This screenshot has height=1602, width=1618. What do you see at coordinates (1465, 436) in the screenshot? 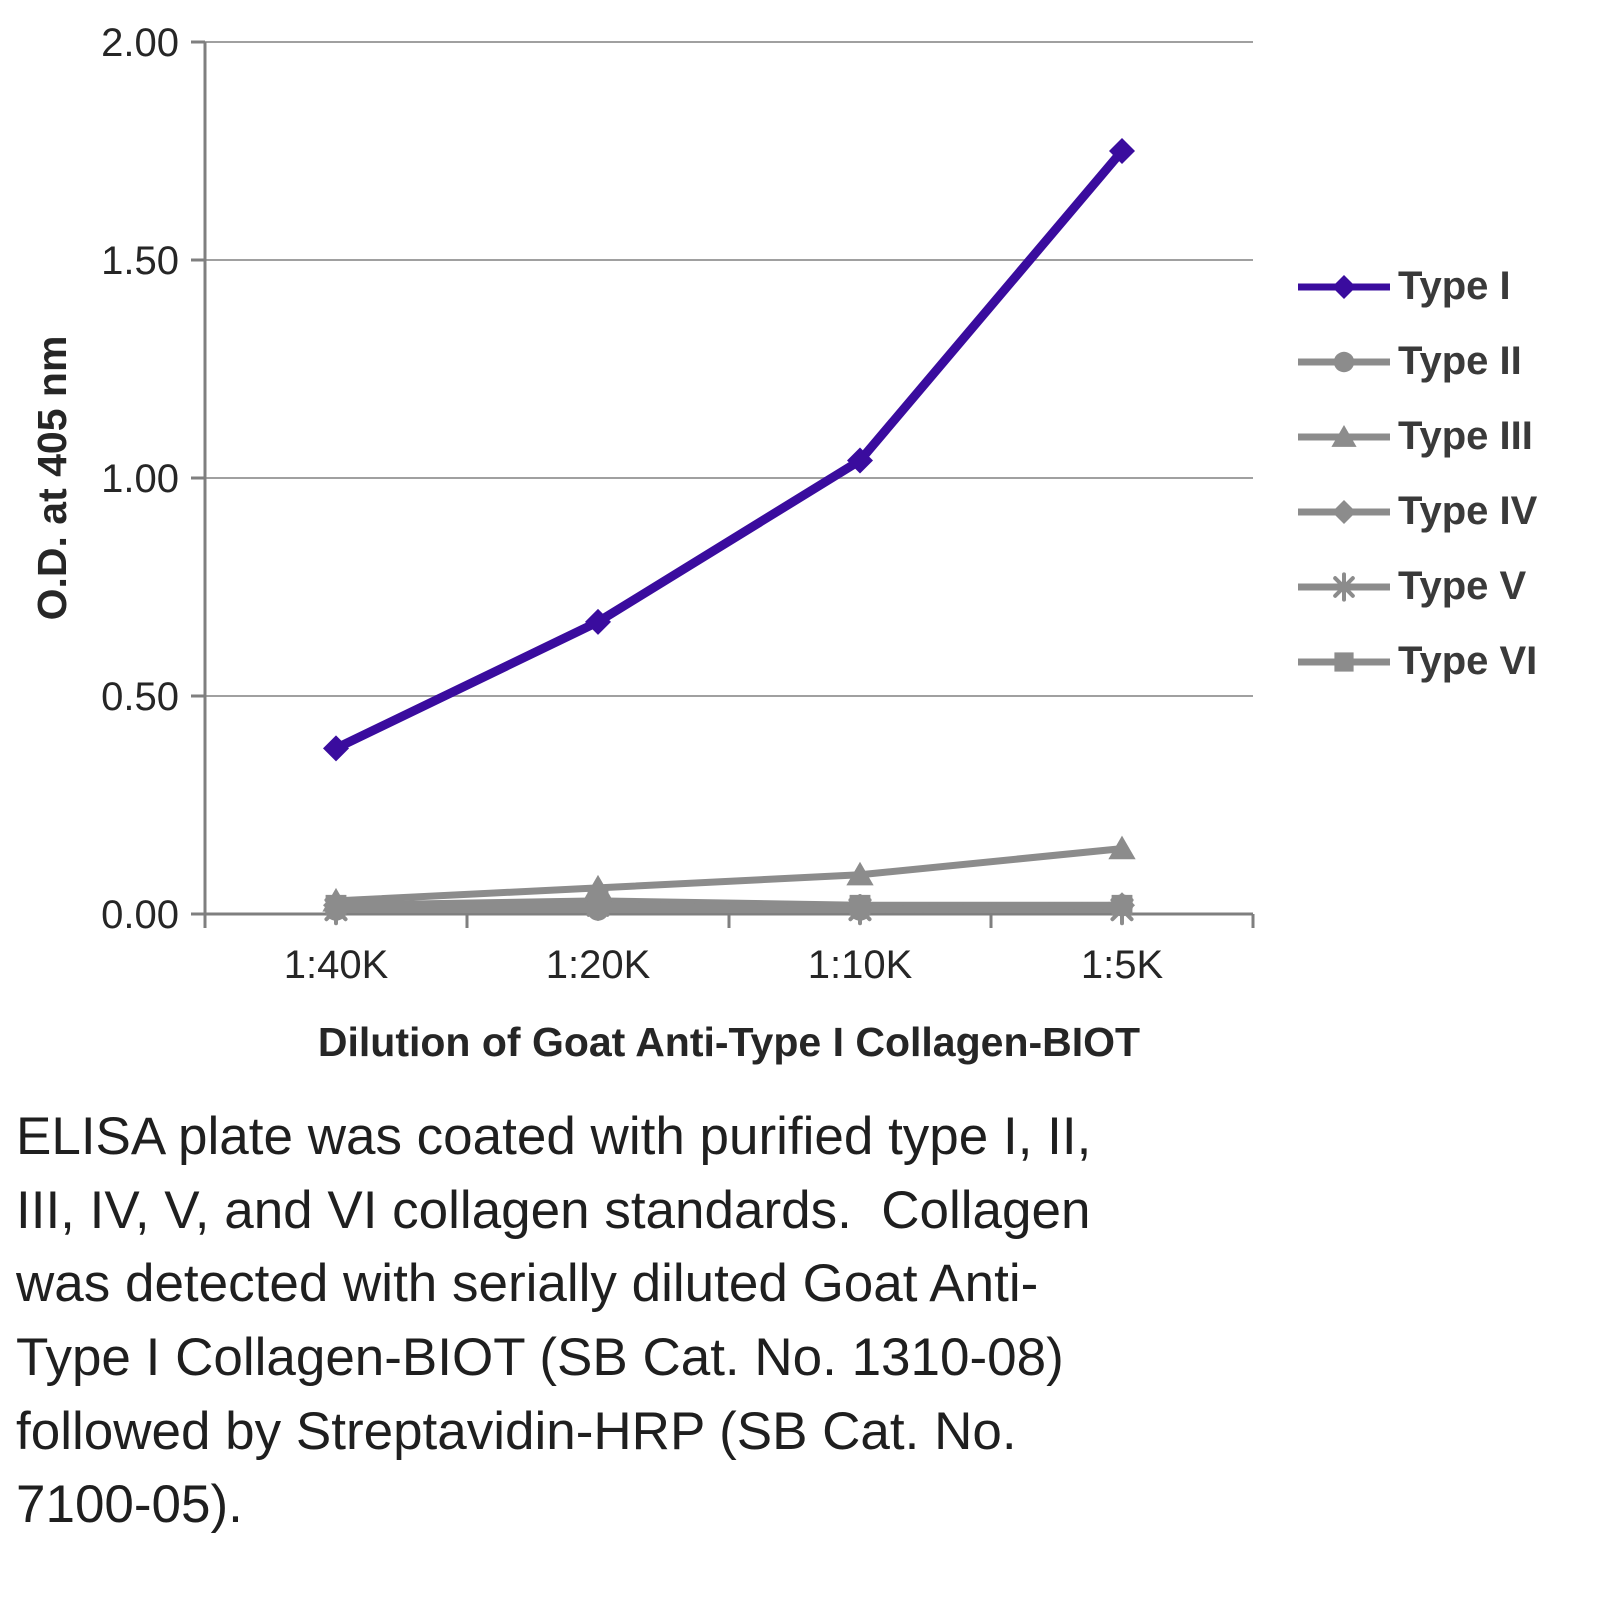
I see `legend-label: Type III` at bounding box center [1465, 436].